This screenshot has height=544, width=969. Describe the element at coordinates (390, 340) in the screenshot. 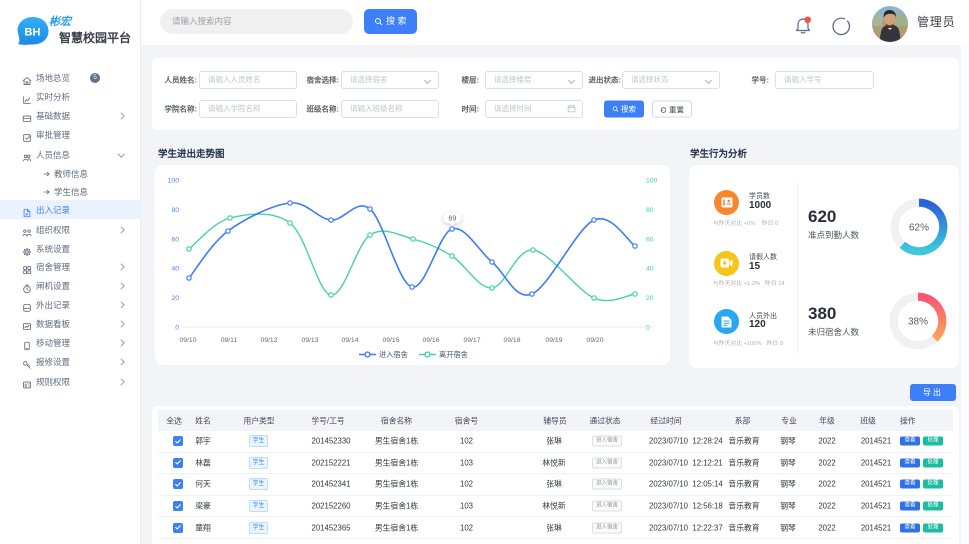

I see `svg-text: 09/15` at that location.